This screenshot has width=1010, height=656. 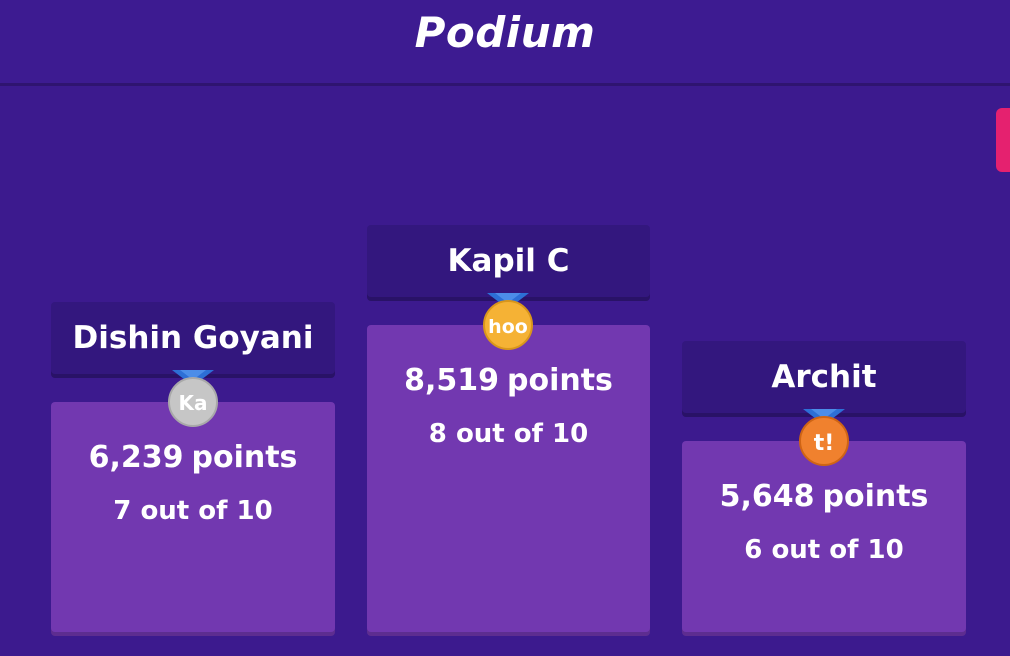 I want to click on correct-answers: 8 out of 10, so click(x=508, y=434).